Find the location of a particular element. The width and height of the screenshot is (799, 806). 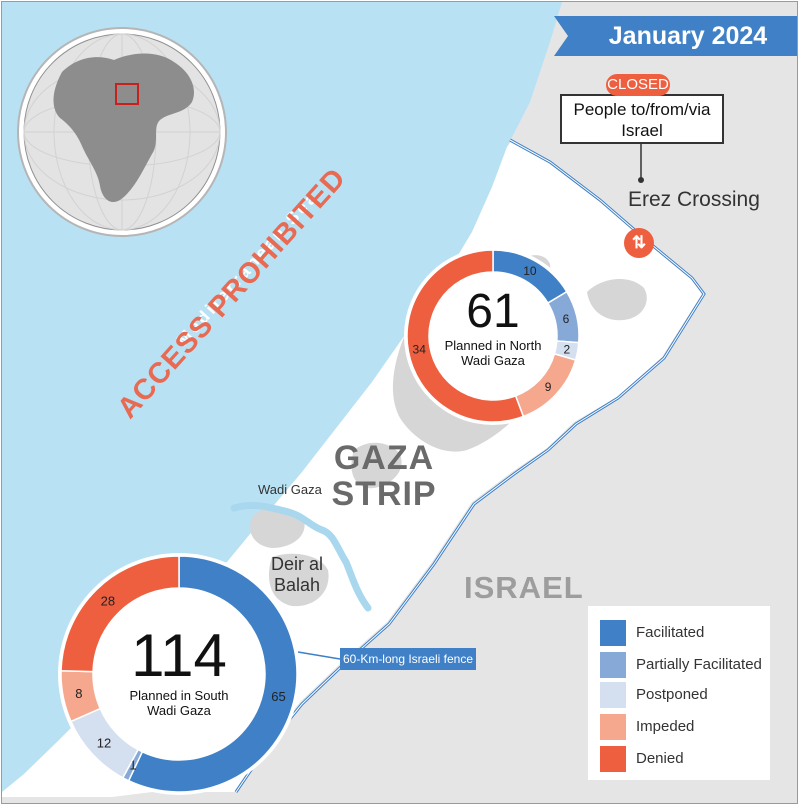

south-donut-value-label: 28 is located at coordinates (108, 600).